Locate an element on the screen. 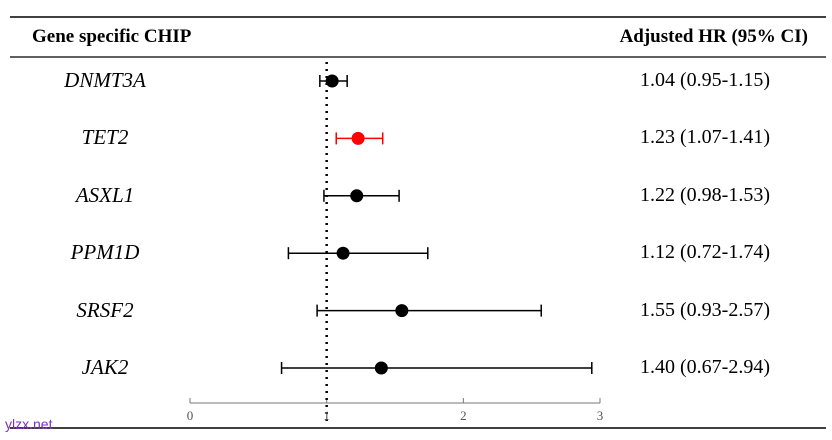  watermark: ylzx.net is located at coordinates (29, 424).